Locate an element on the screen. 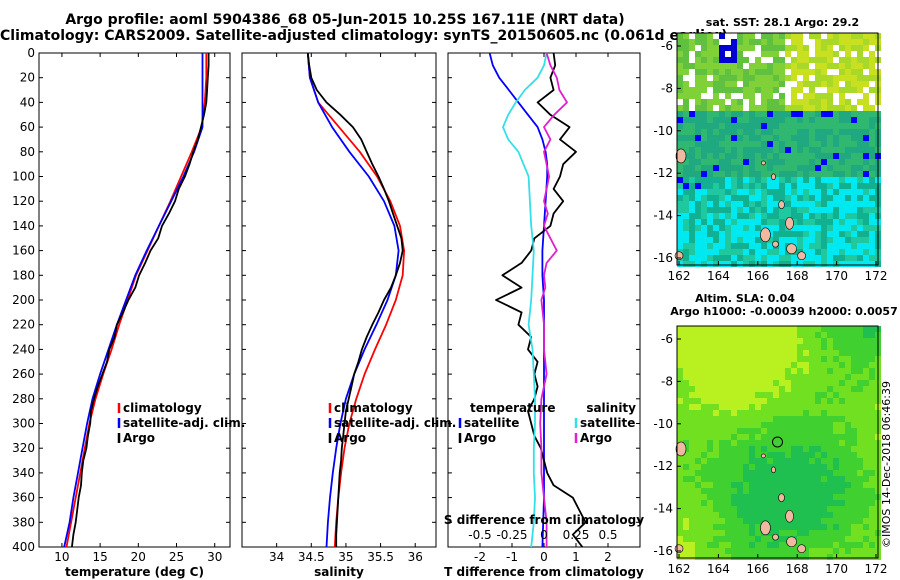 The image size is (900, 580). y-tick-label: 280 is located at coordinates (23, 399).